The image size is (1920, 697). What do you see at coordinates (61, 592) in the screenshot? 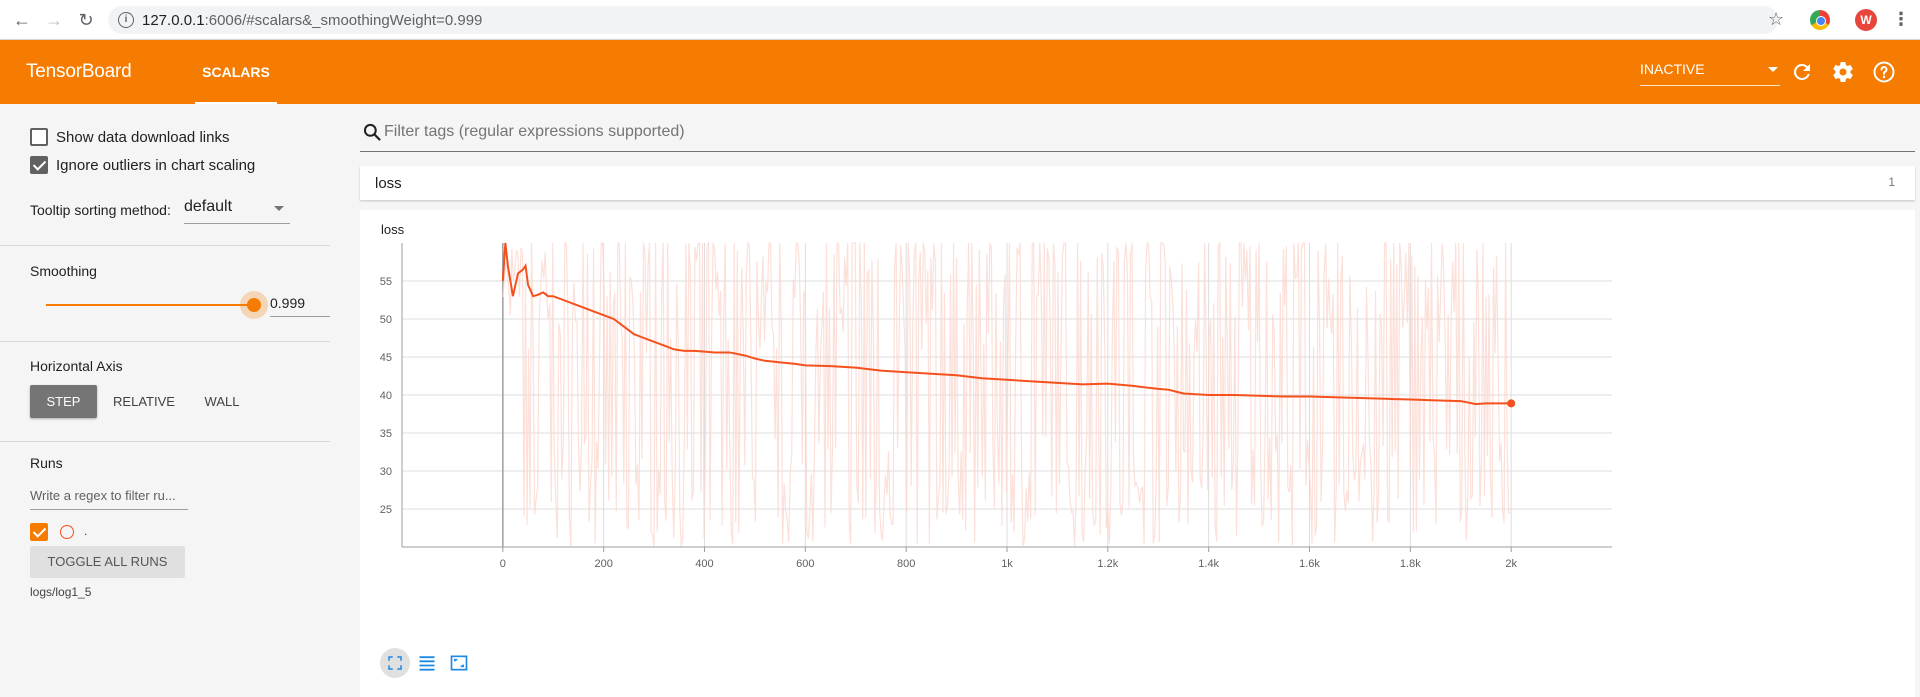
I see `log-directory: logs/log1_5` at bounding box center [61, 592].